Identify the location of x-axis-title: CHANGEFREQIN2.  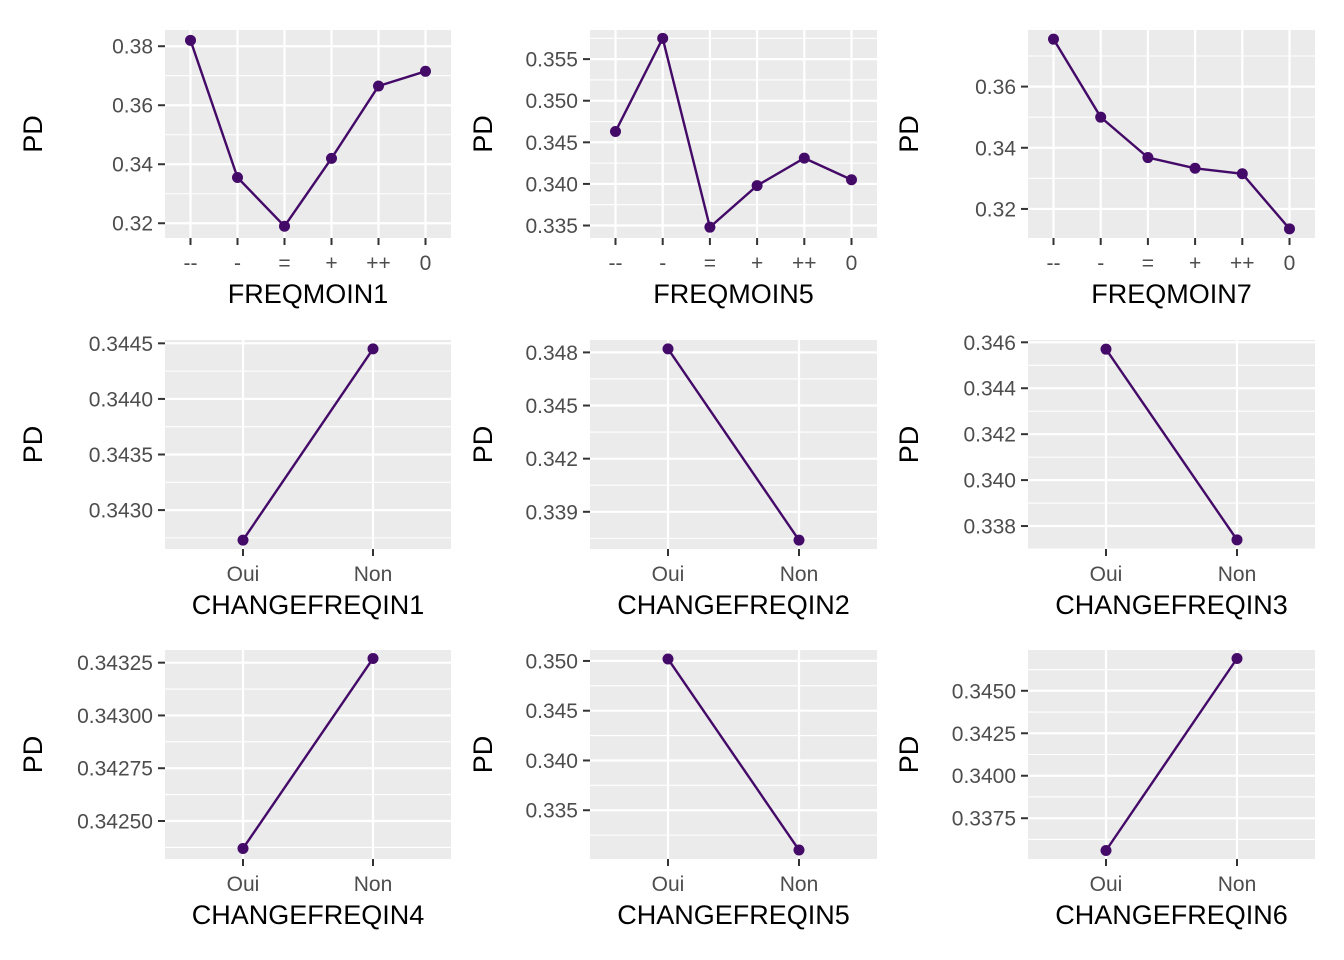
(733, 605).